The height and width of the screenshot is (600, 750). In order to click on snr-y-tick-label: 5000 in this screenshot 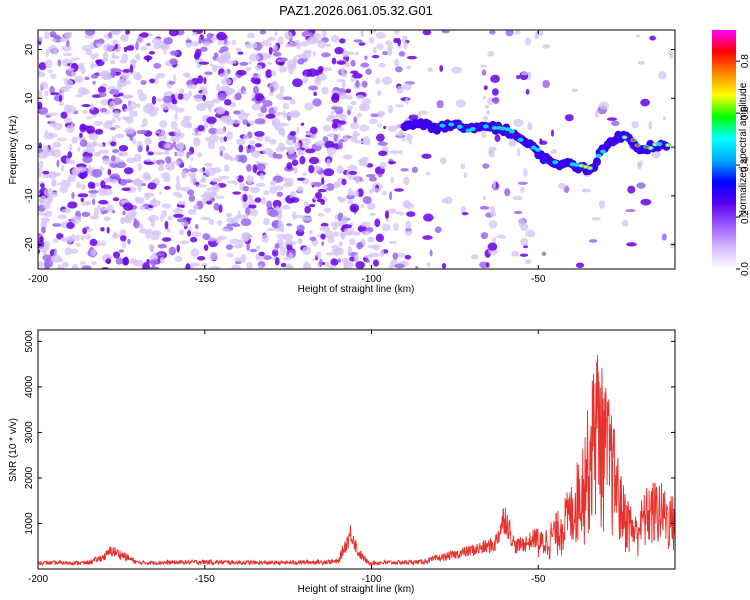, I will do `click(29, 341)`.